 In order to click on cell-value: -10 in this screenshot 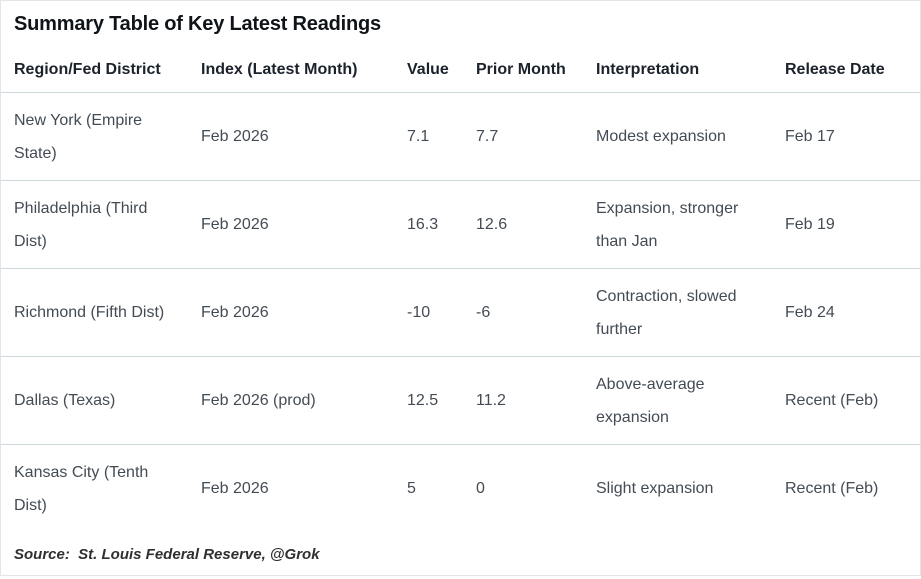, I will do `click(441, 312)`.